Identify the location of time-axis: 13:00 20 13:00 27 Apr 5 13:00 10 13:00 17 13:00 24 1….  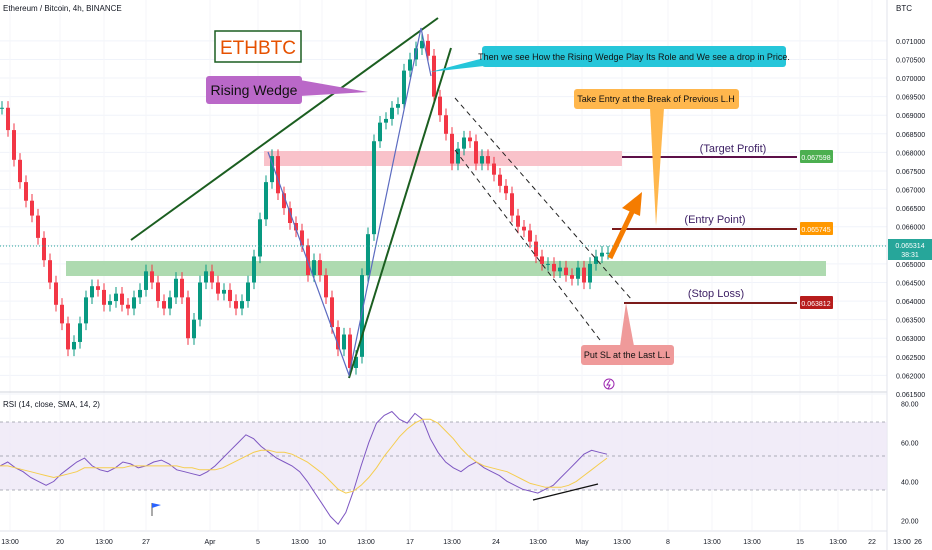
(461, 542).